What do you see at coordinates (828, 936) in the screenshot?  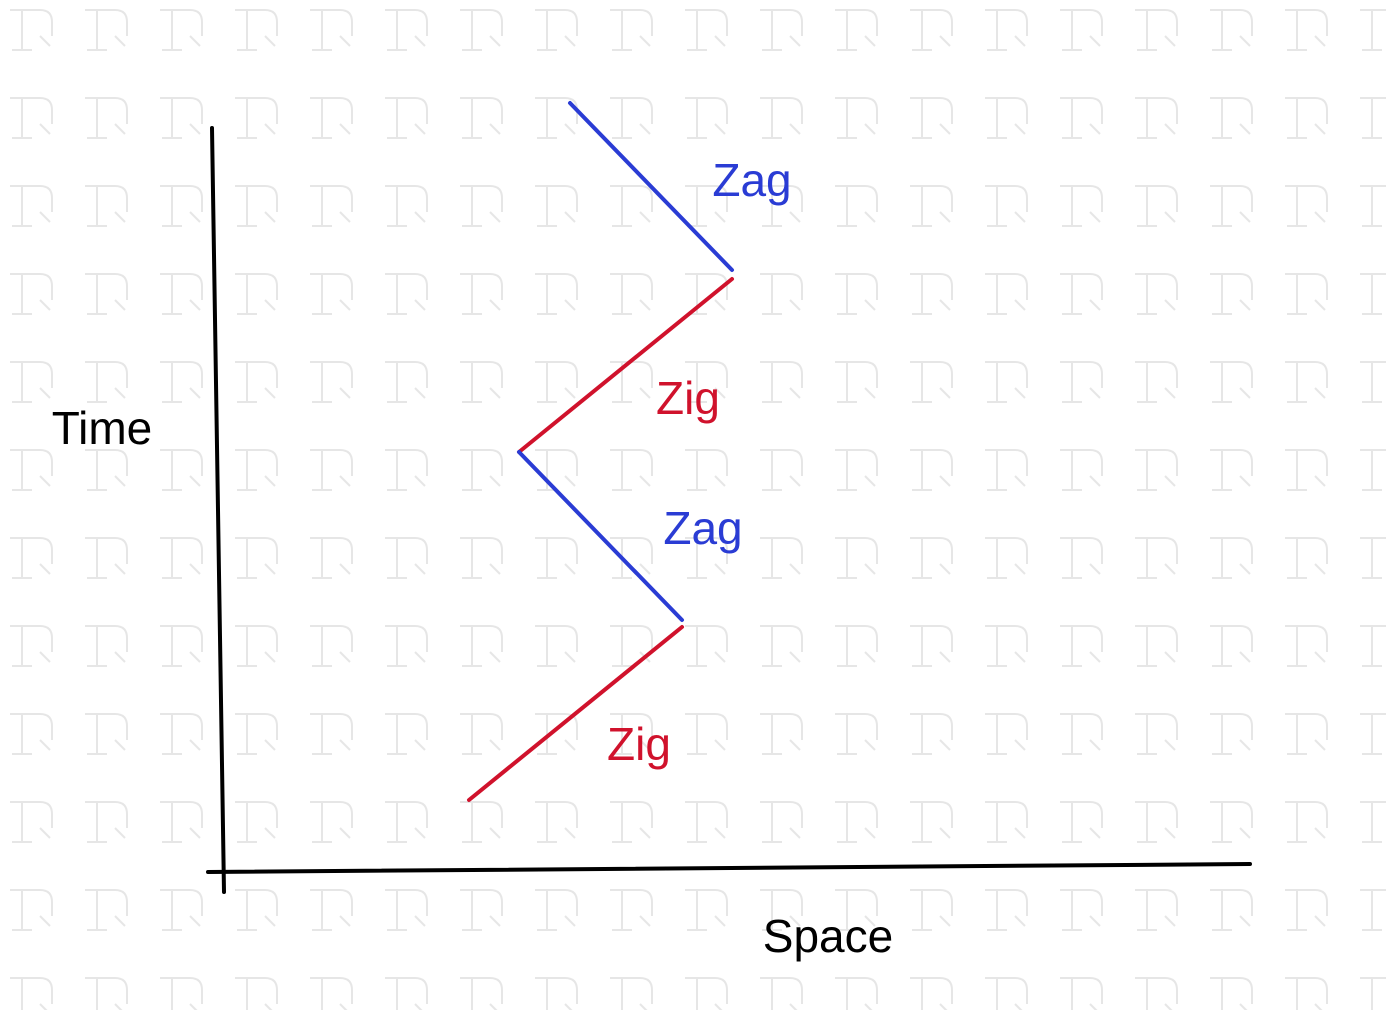 I see `x-axis-label: Space` at bounding box center [828, 936].